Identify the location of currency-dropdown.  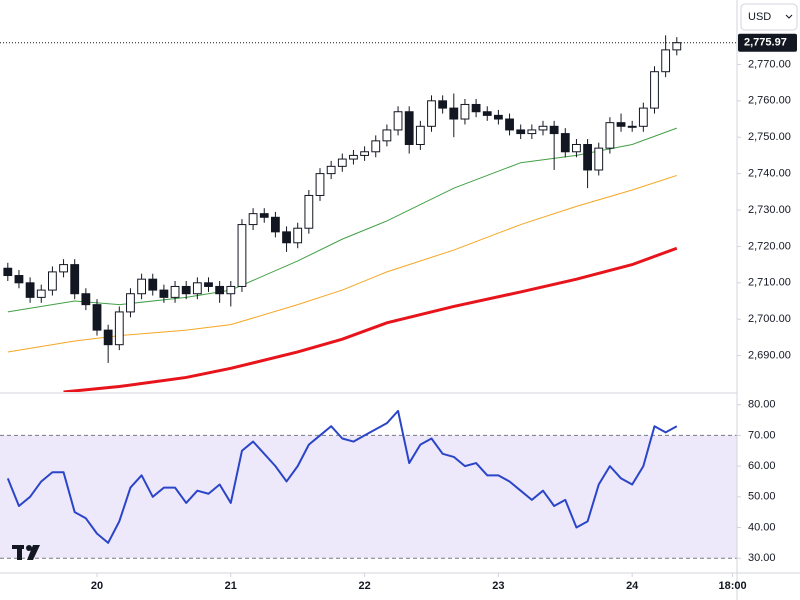
(769, 17).